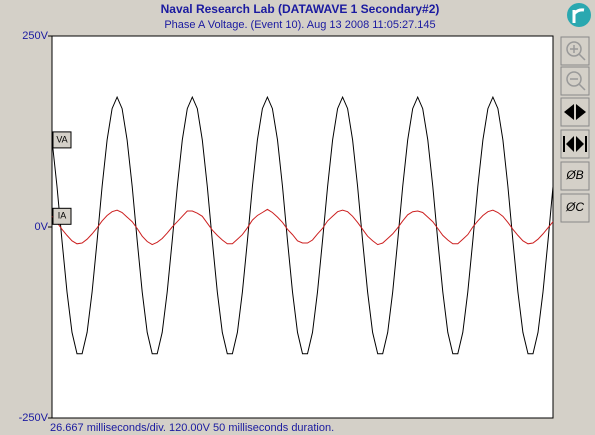  I want to click on y-tick-label: 250V, so click(35, 36).